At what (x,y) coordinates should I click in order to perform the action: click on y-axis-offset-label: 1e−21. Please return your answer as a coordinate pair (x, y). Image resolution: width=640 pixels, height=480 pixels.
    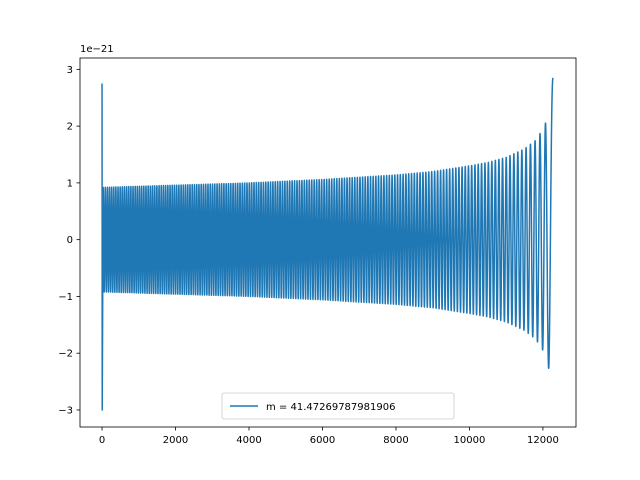
    Looking at the image, I should click on (97, 49).